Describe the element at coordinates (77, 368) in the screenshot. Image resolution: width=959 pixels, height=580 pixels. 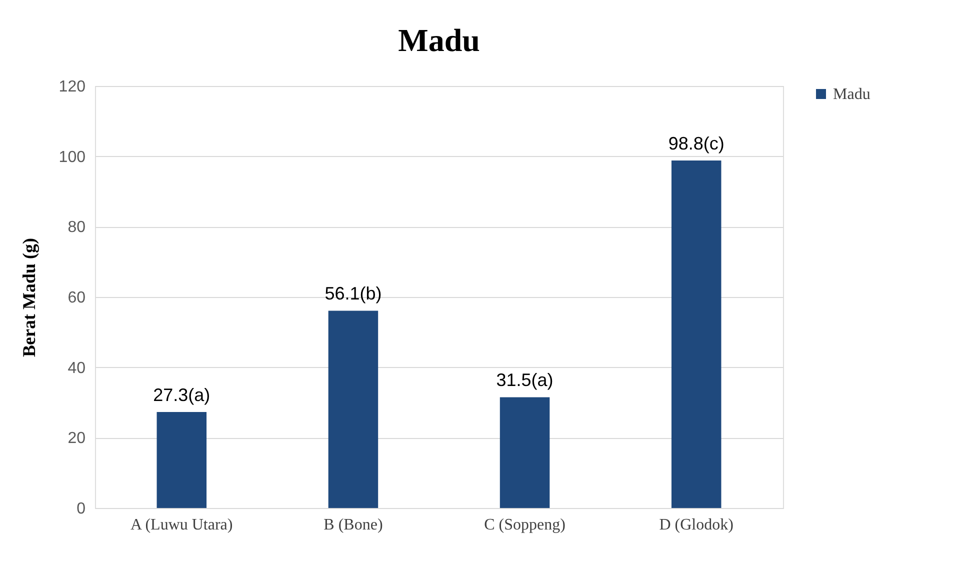
I see `y-tick-label: 40` at that location.